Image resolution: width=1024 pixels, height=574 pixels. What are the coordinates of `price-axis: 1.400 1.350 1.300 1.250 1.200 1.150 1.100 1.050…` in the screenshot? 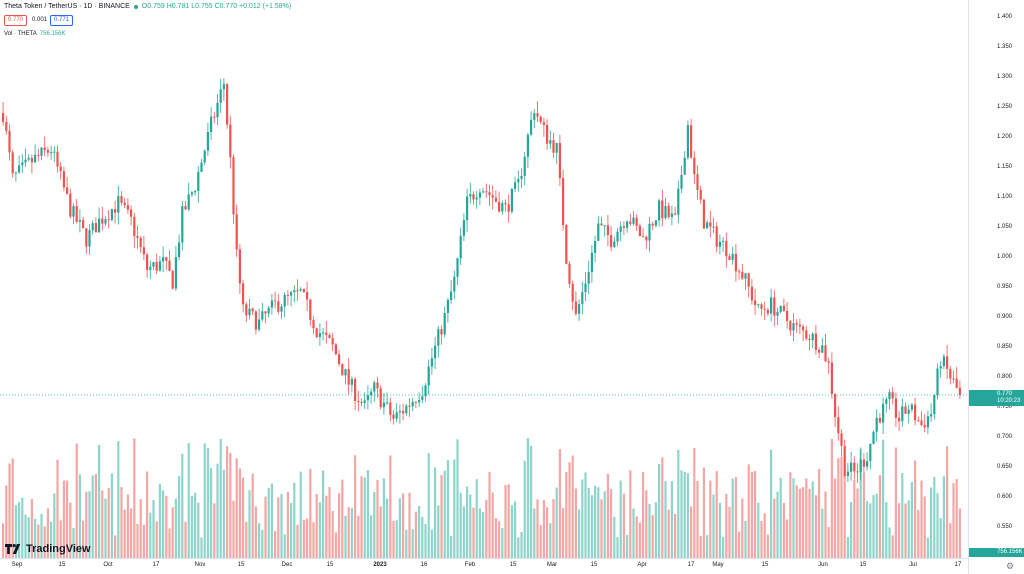 It's located at (996, 287).